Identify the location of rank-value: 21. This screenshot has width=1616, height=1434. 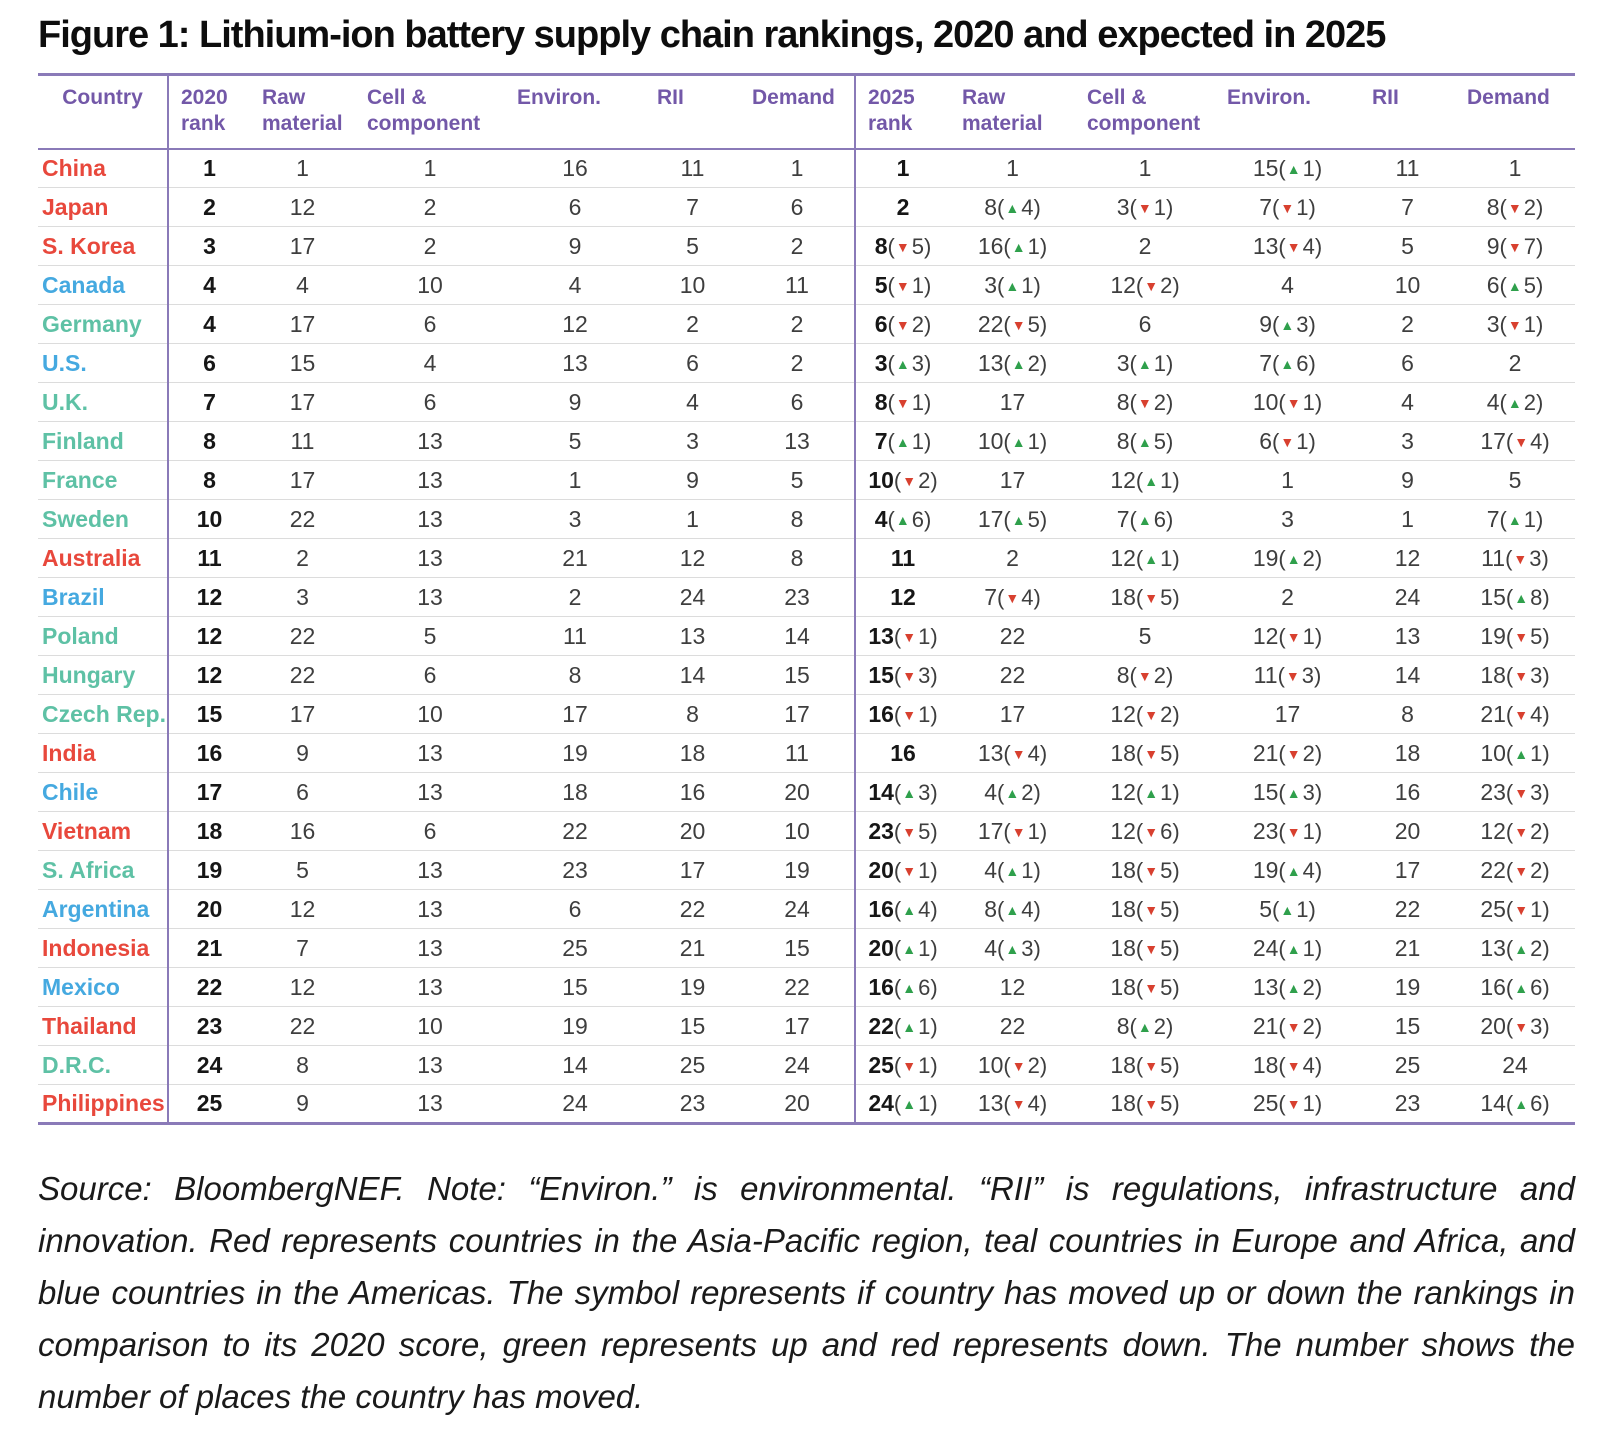
(1493, 713).